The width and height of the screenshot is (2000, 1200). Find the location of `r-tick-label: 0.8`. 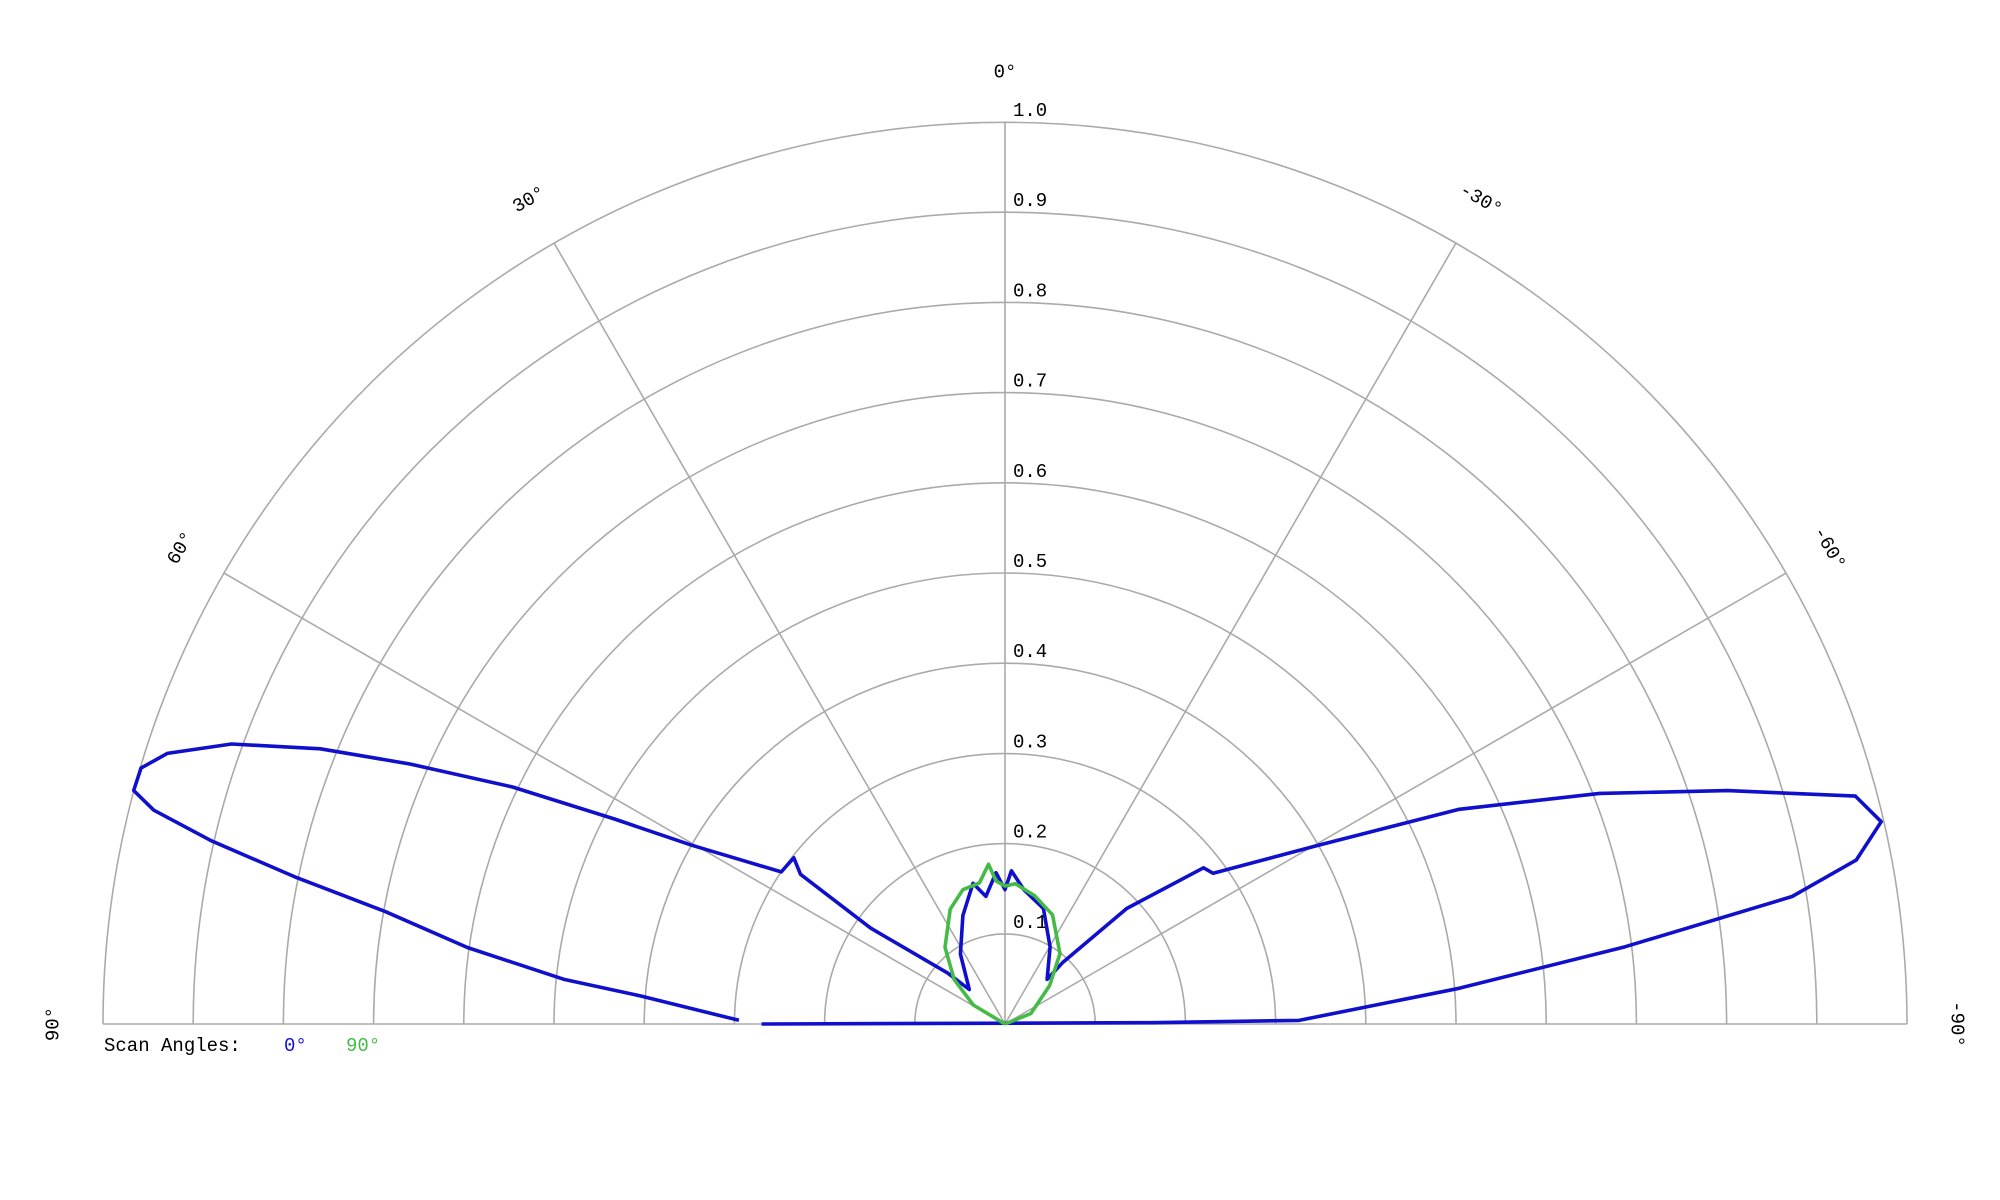

r-tick-label: 0.8 is located at coordinates (1030, 291).